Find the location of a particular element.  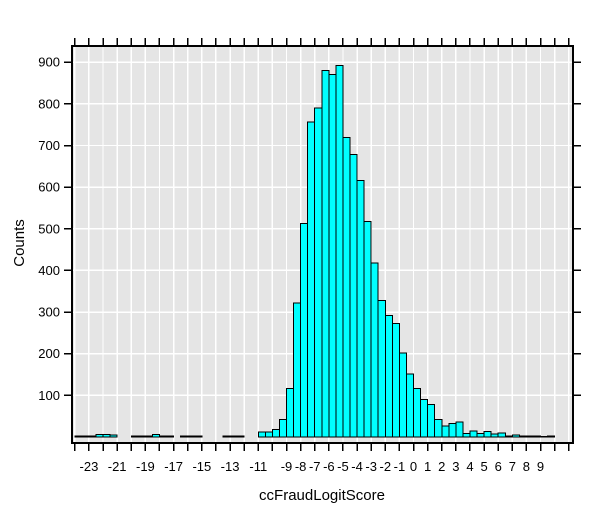

y-tick-label: 700 is located at coordinates (49, 145).